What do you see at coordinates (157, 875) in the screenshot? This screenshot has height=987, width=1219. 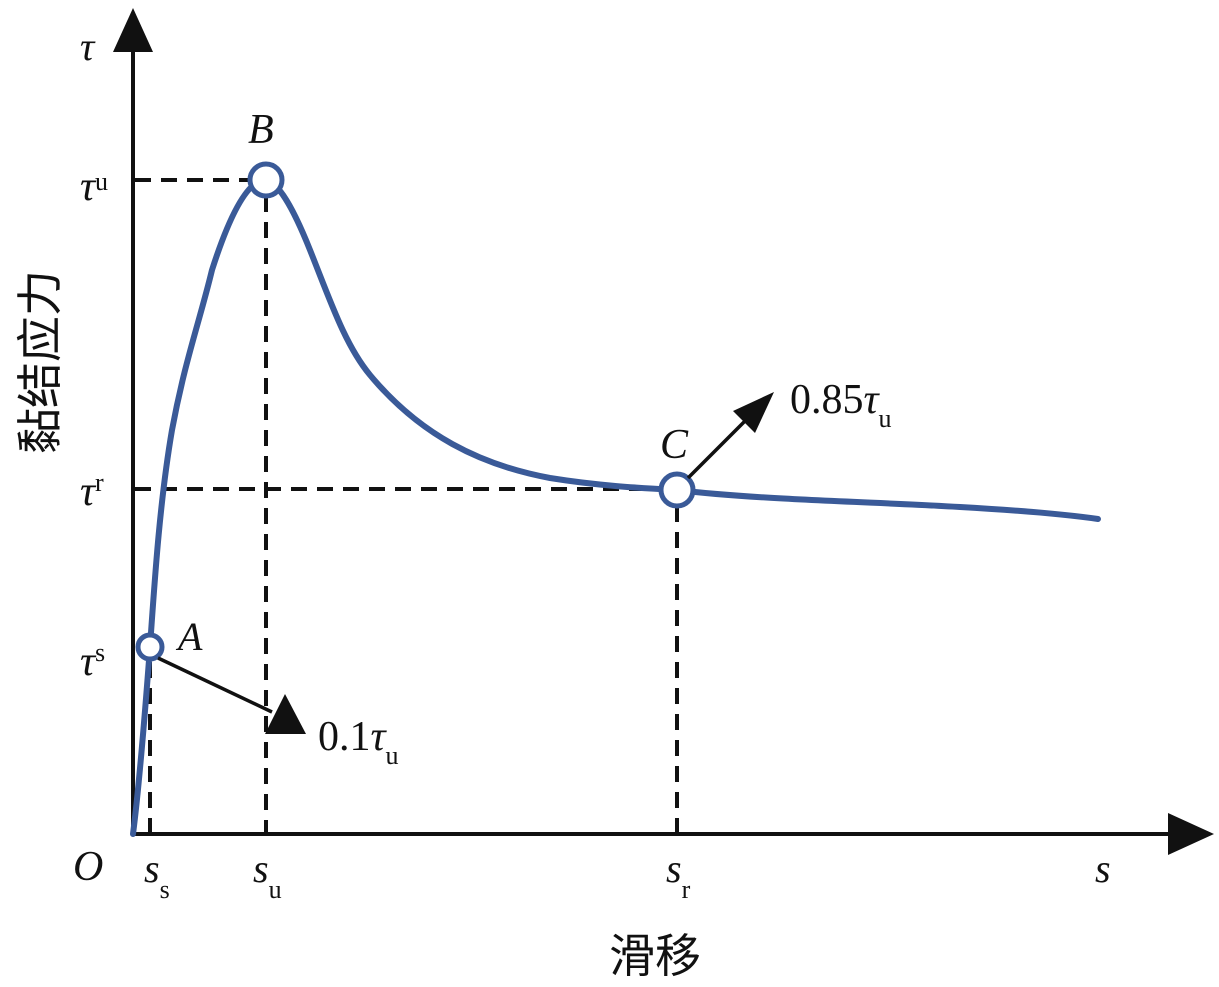 I see `x-tick-s-s: ss` at bounding box center [157, 875].